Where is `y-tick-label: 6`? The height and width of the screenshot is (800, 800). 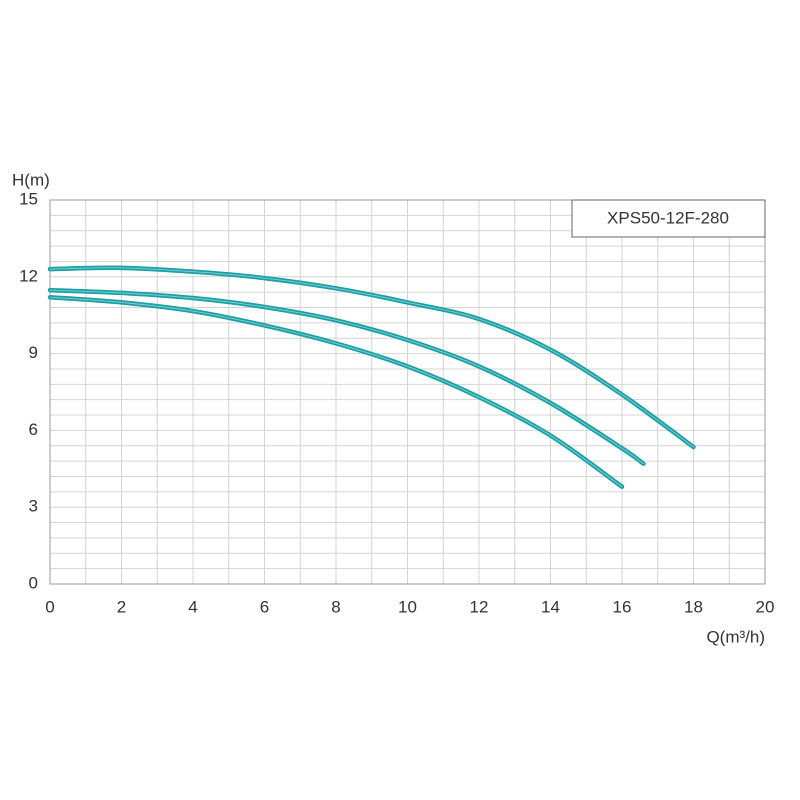 y-tick-label: 6 is located at coordinates (33, 429).